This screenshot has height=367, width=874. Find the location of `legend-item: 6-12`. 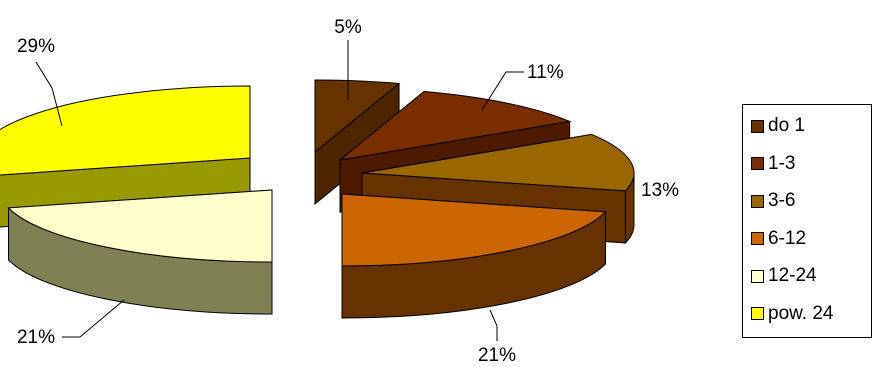

legend-item: 6-12 is located at coordinates (778, 239).